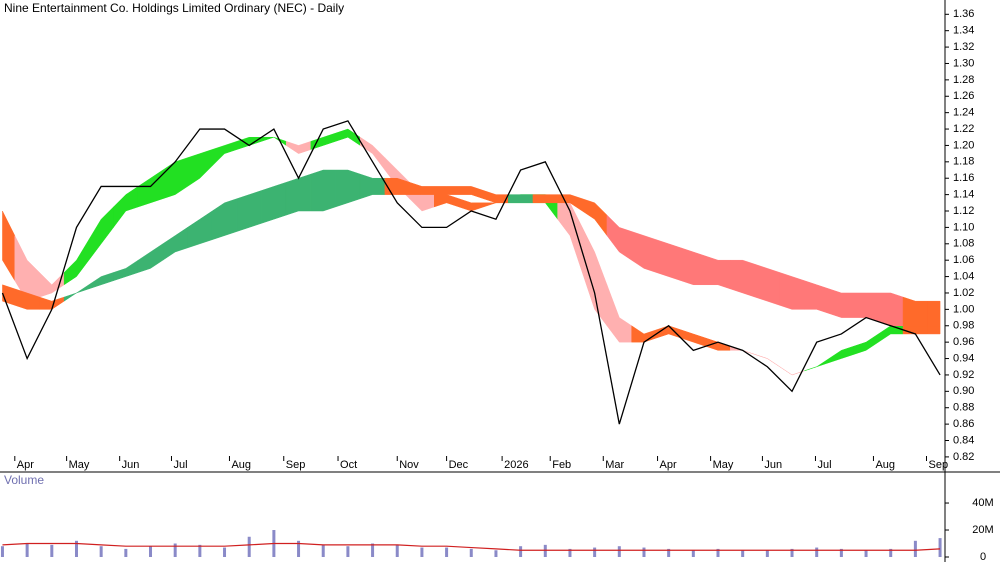 The image size is (1000, 562). What do you see at coordinates (963, 440) in the screenshot?
I see `y-tick-label: 0.84` at bounding box center [963, 440].